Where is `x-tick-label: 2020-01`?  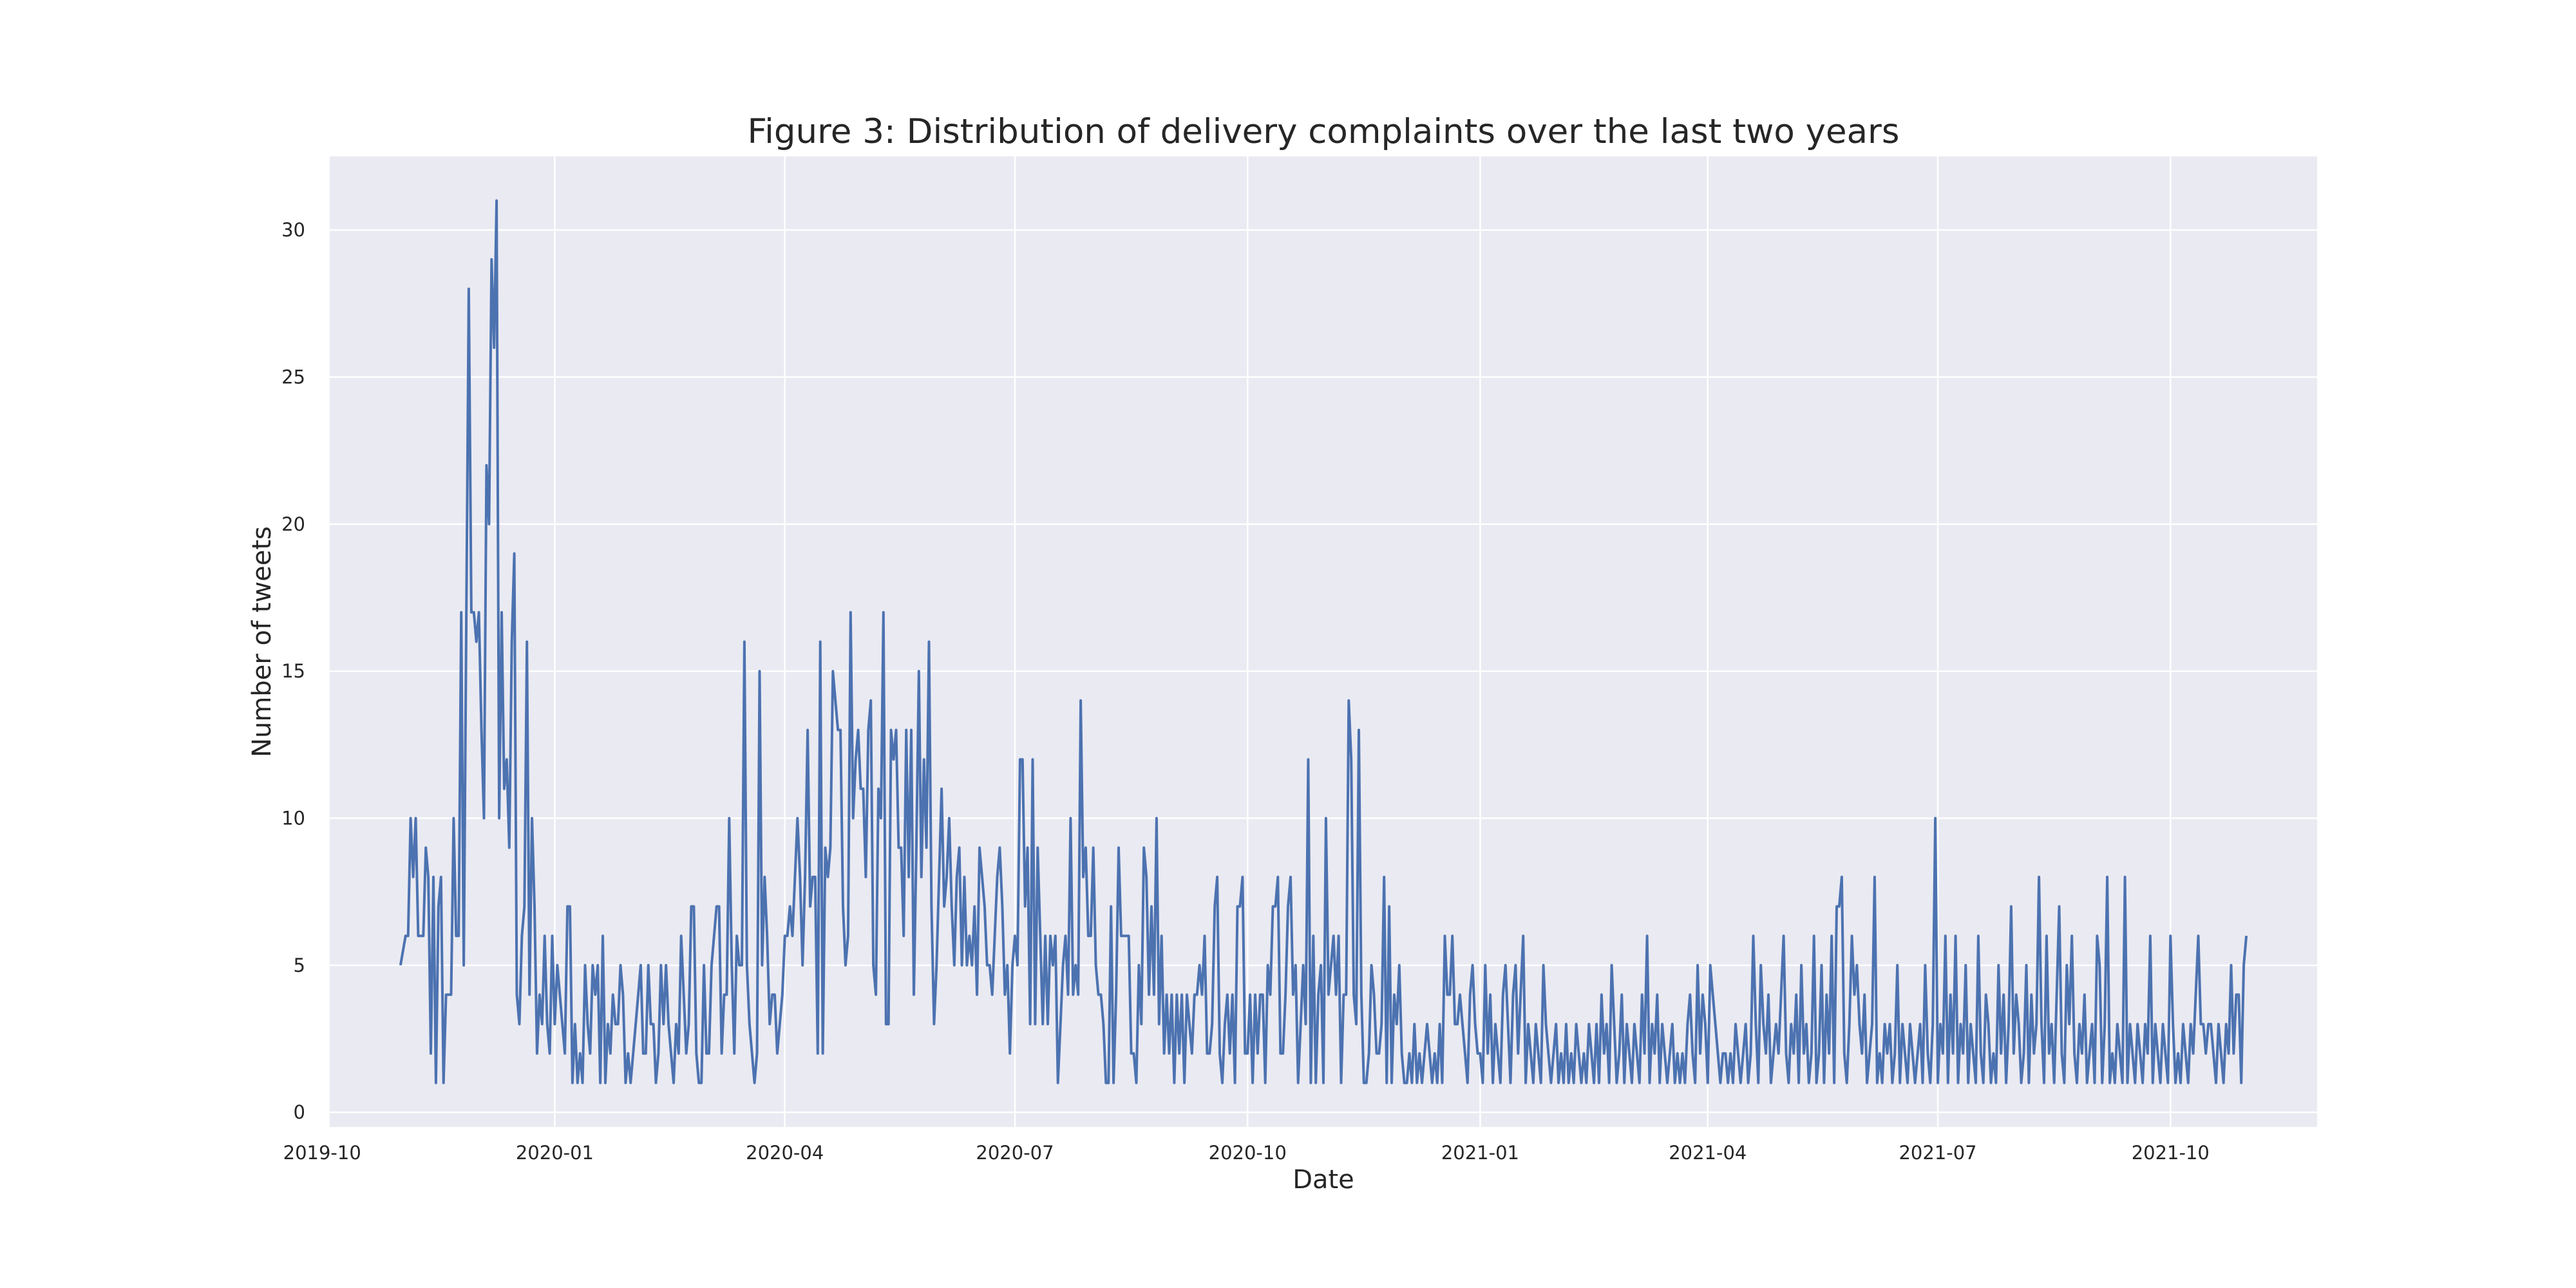 x-tick-label: 2020-01 is located at coordinates (555, 1153).